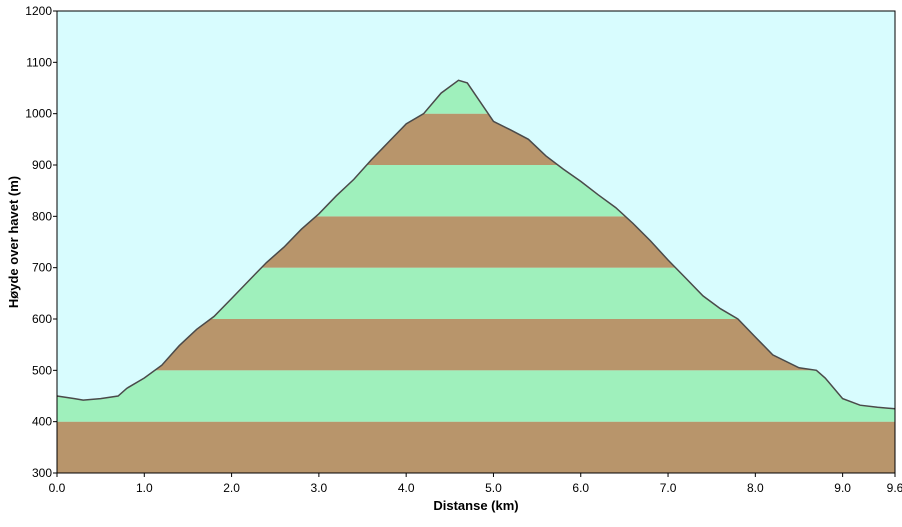 This screenshot has height=527, width=902. Describe the element at coordinates (755, 488) in the screenshot. I see `x-tick-label: 8.0` at that location.